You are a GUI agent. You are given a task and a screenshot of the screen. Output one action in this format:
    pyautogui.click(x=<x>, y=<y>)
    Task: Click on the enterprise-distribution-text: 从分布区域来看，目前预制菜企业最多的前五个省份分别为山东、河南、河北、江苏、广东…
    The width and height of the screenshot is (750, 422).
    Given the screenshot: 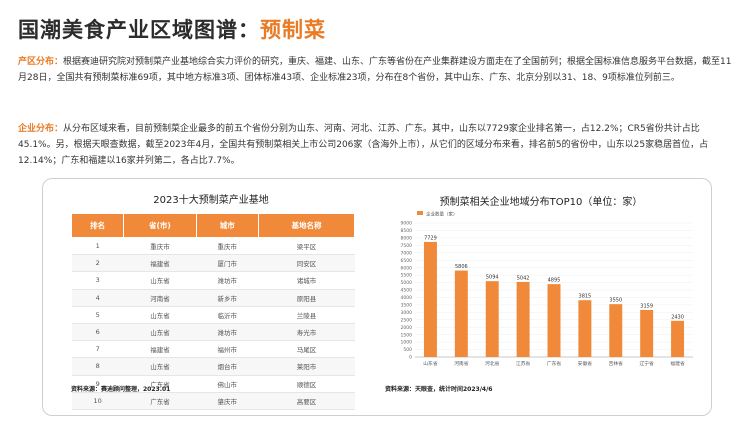 What is the action you would take?
    pyautogui.click(x=363, y=145)
    